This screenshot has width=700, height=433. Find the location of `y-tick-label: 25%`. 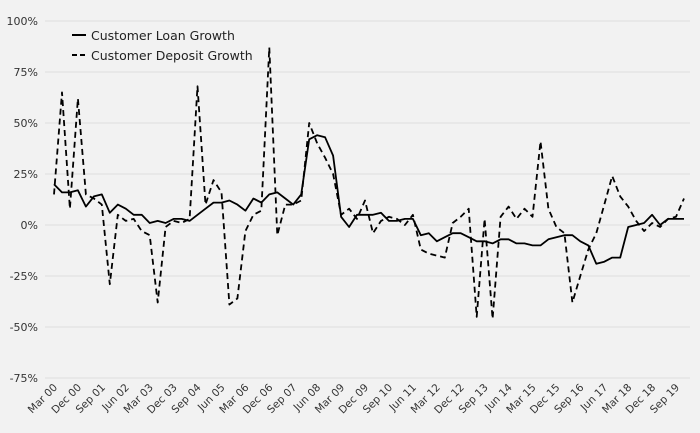

y-tick-label: 25% is located at coordinates (26, 174).